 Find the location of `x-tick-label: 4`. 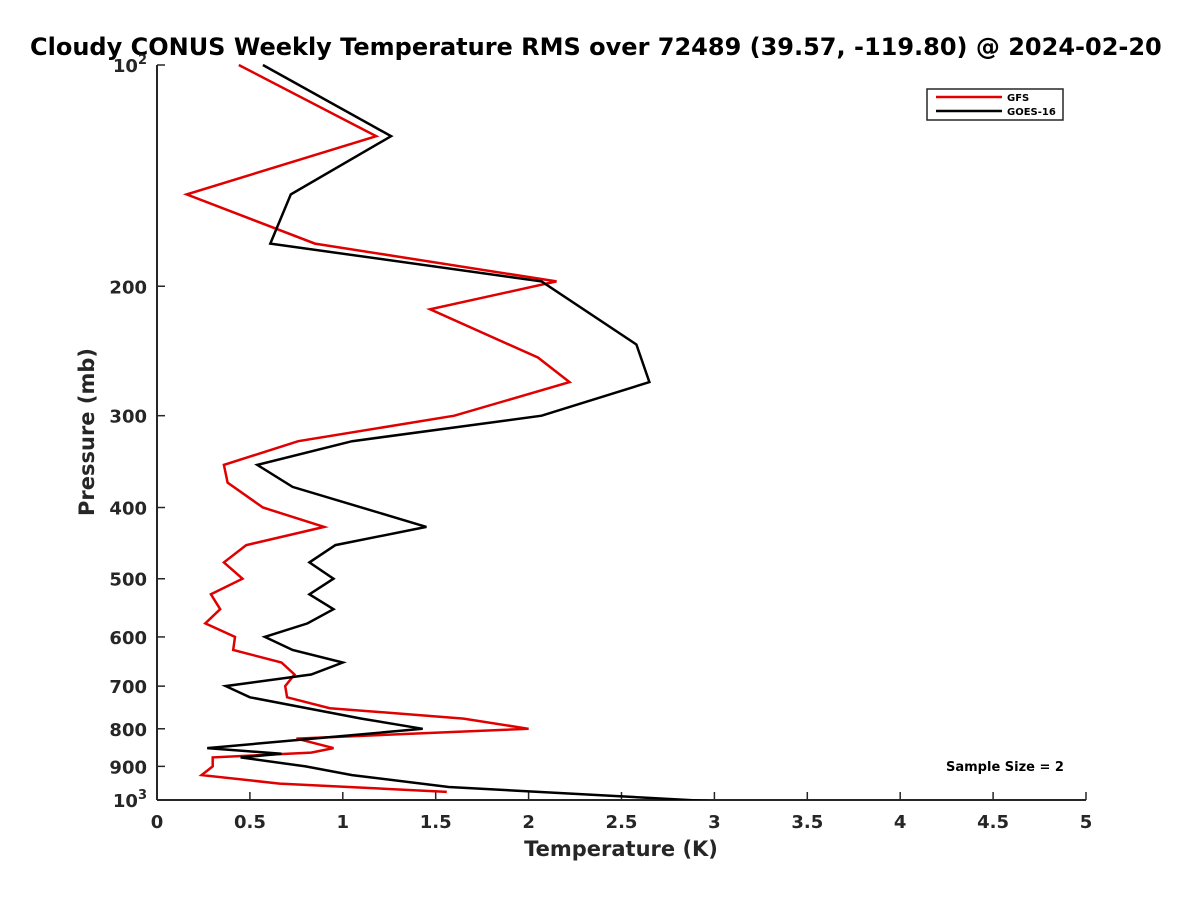

x-tick-label: 4 is located at coordinates (900, 822).